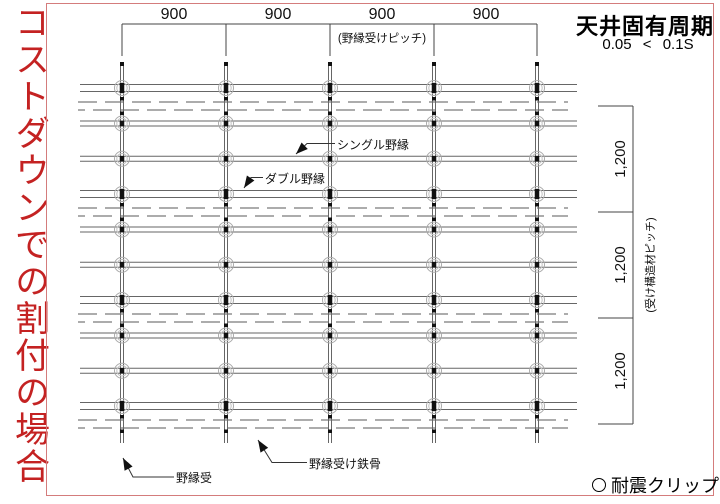  Describe the element at coordinates (194, 478) in the screenshot. I see `annotation-joist-carrier: 野縁受` at that location.